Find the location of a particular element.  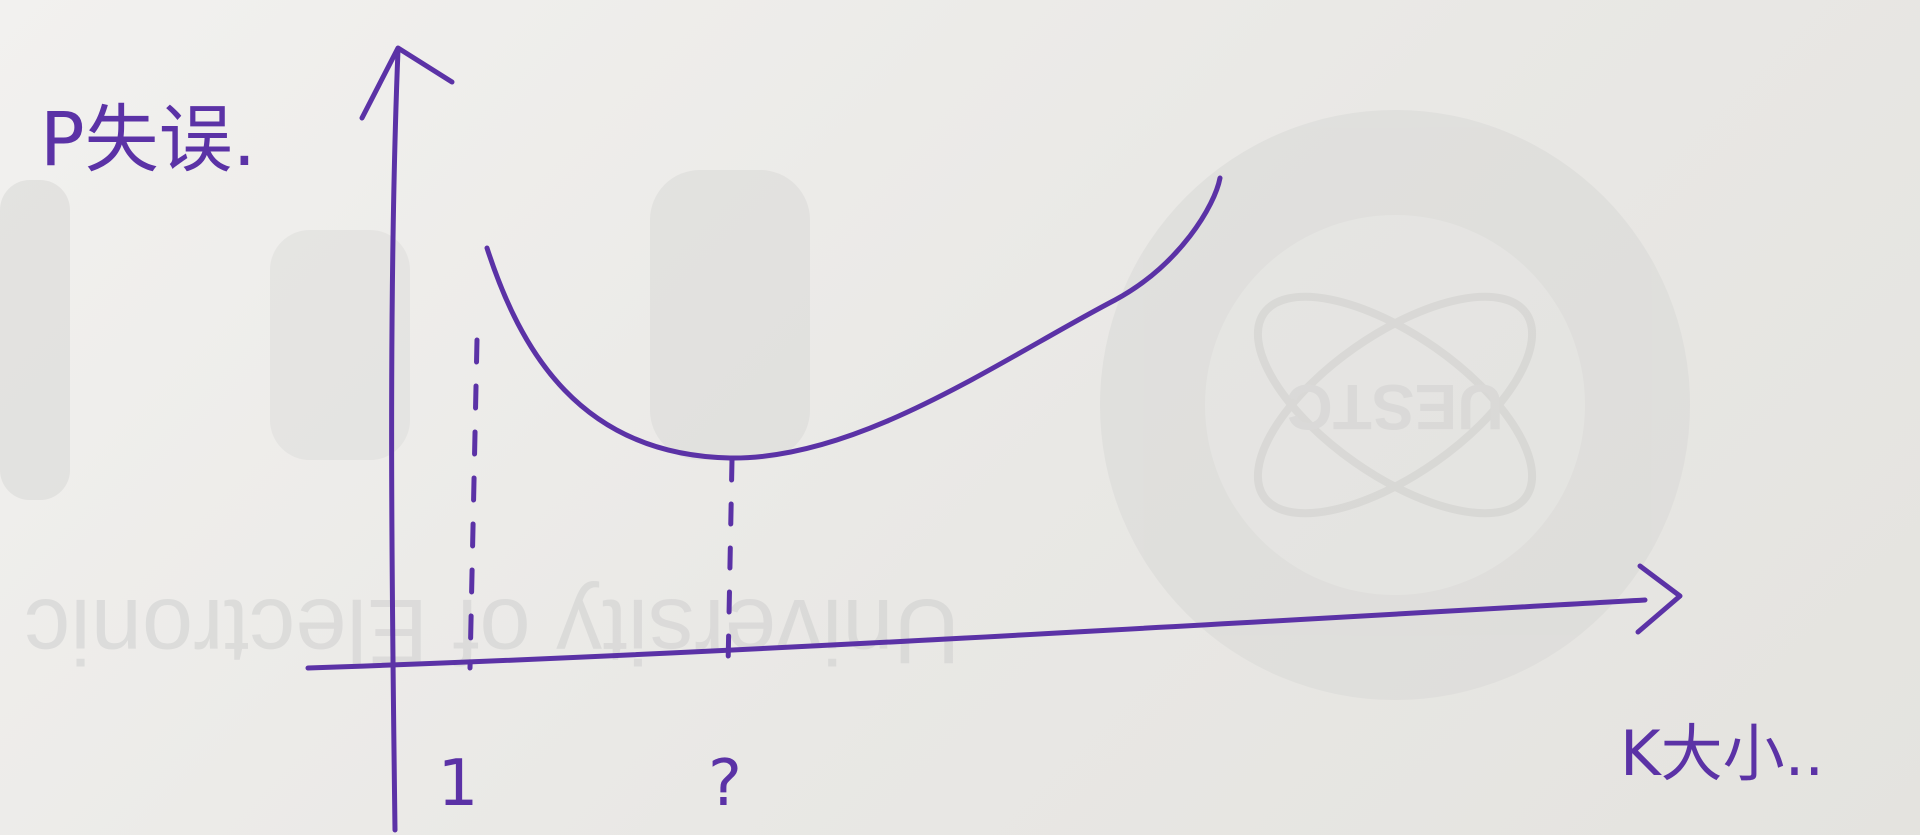

watermark-line-text: University of Electronic is located at coordinates (492, 631).